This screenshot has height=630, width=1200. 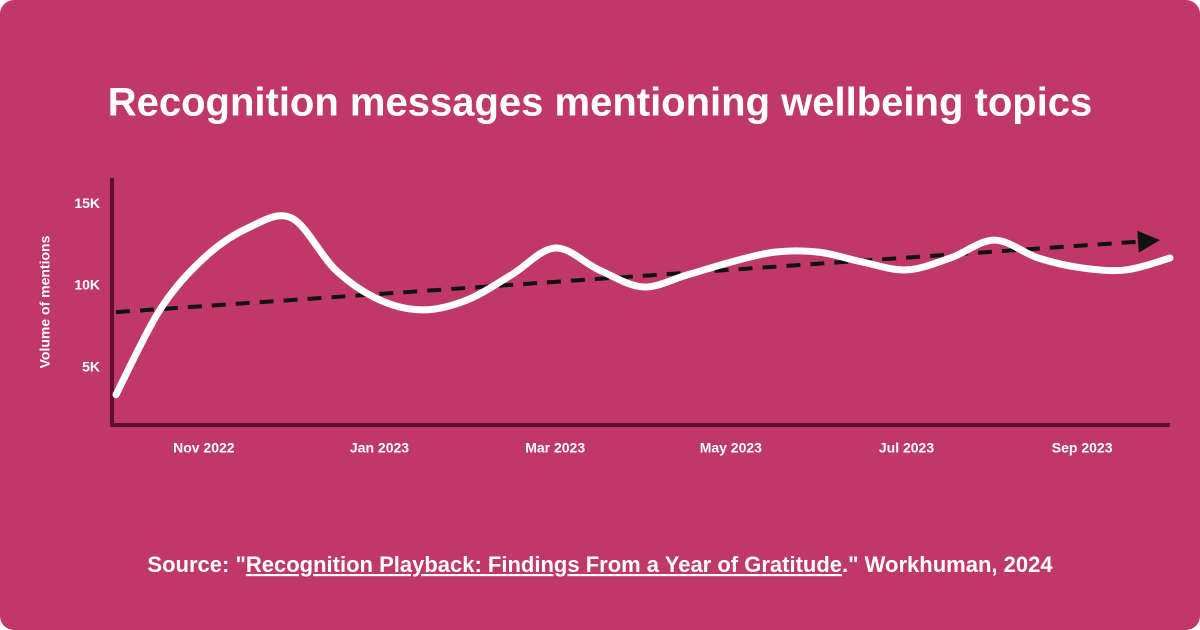 I want to click on x-tick-label: Nov 2022, so click(x=204, y=448).